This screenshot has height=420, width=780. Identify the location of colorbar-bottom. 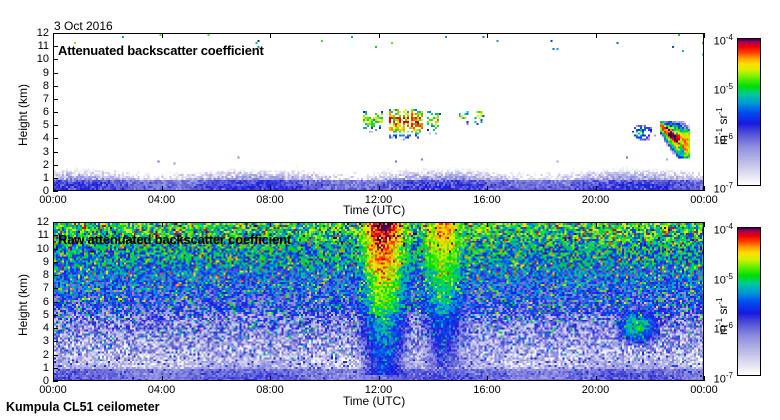
(749, 301).